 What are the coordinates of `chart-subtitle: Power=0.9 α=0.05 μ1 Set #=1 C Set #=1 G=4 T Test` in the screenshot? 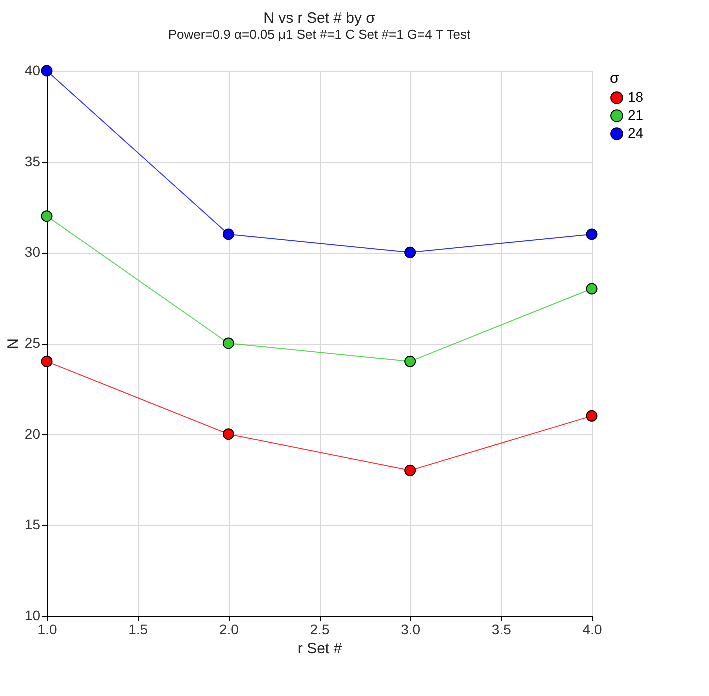 It's located at (320, 34).